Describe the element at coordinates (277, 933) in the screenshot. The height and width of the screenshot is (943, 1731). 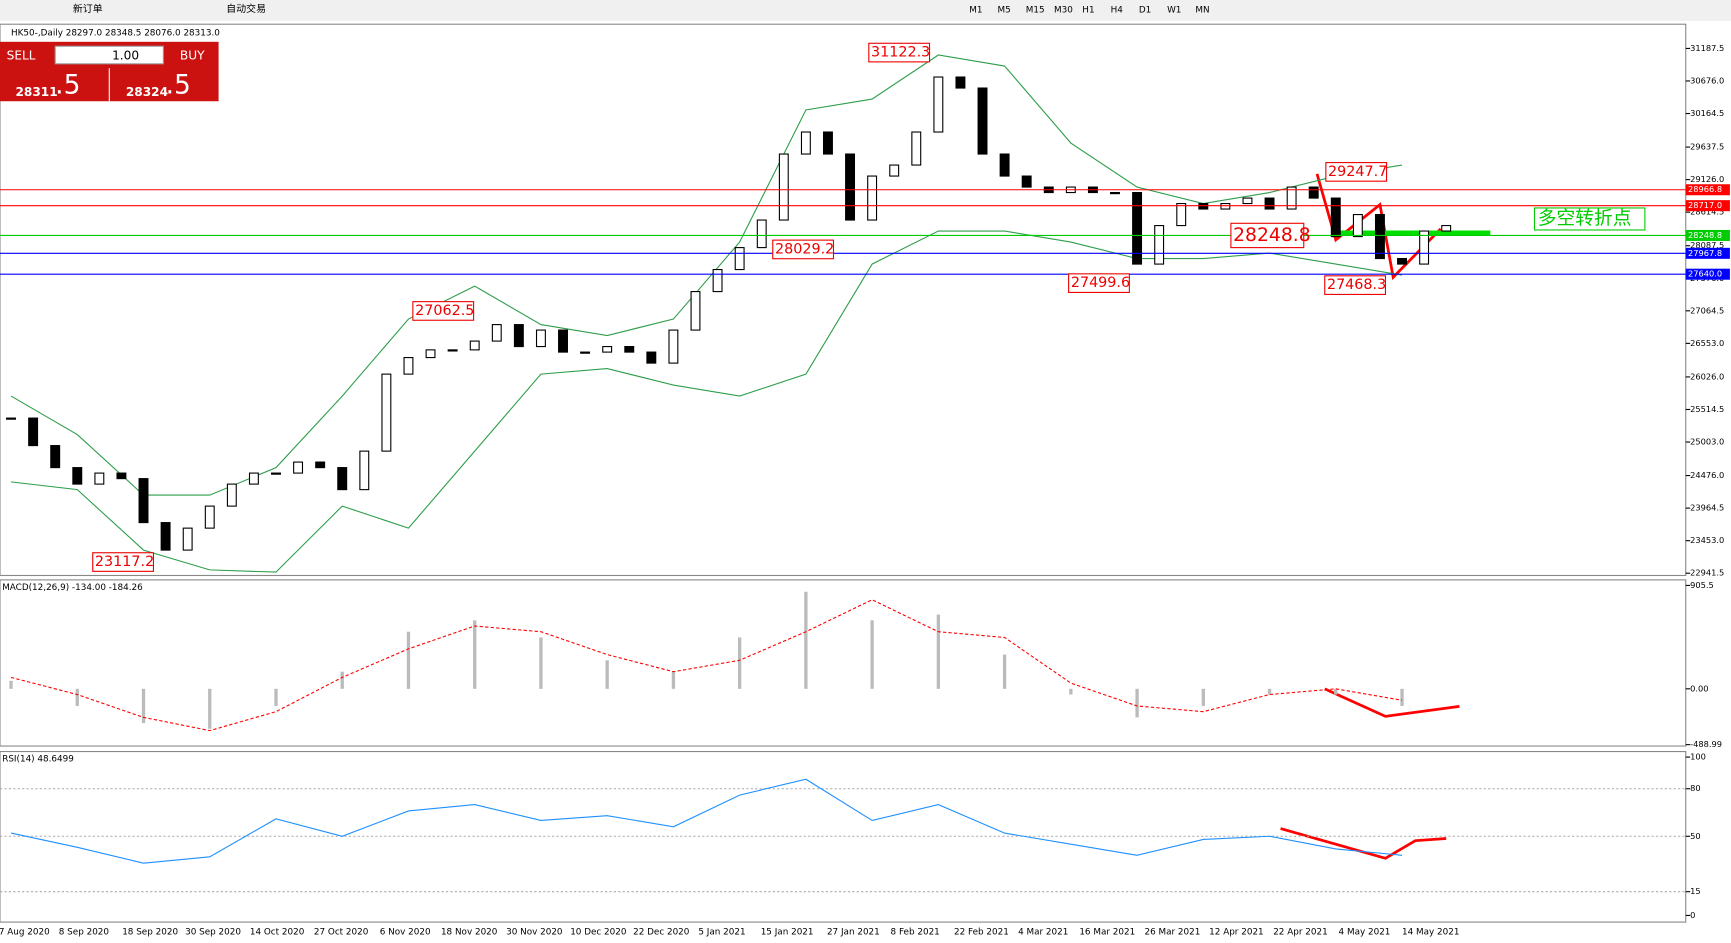
I see `date-label: 14 Oct 2020` at that location.